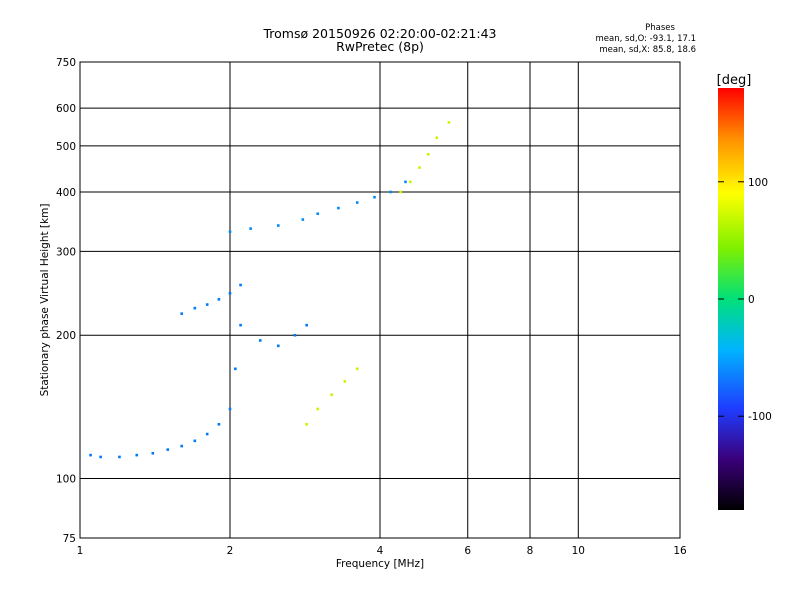  I want to click on chart-title: Tromsø 20150926 02:20:00-02:21:43, so click(379, 33).